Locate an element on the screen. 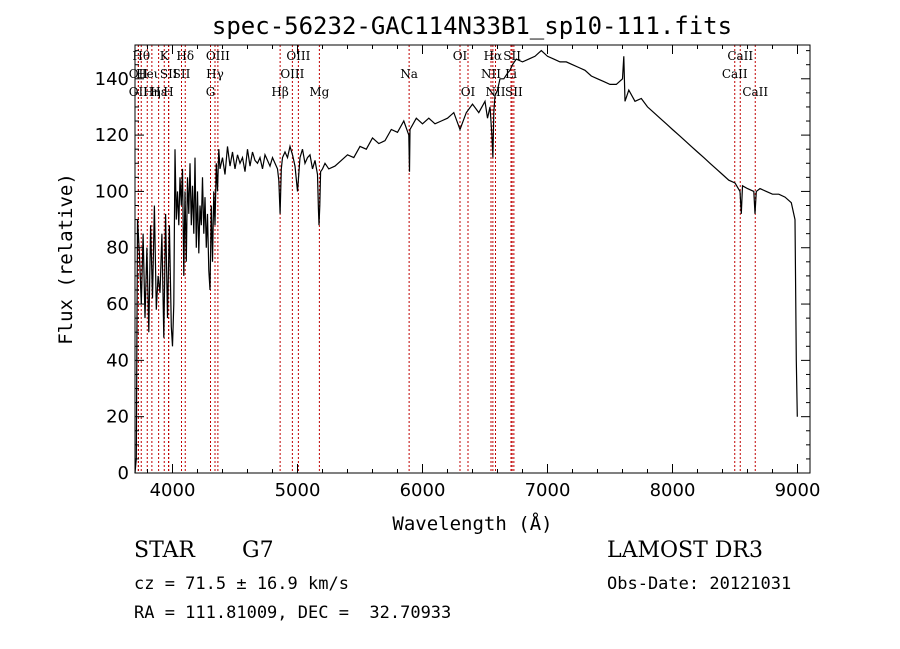  line-marker-label-8: SII is located at coordinates (169, 74).